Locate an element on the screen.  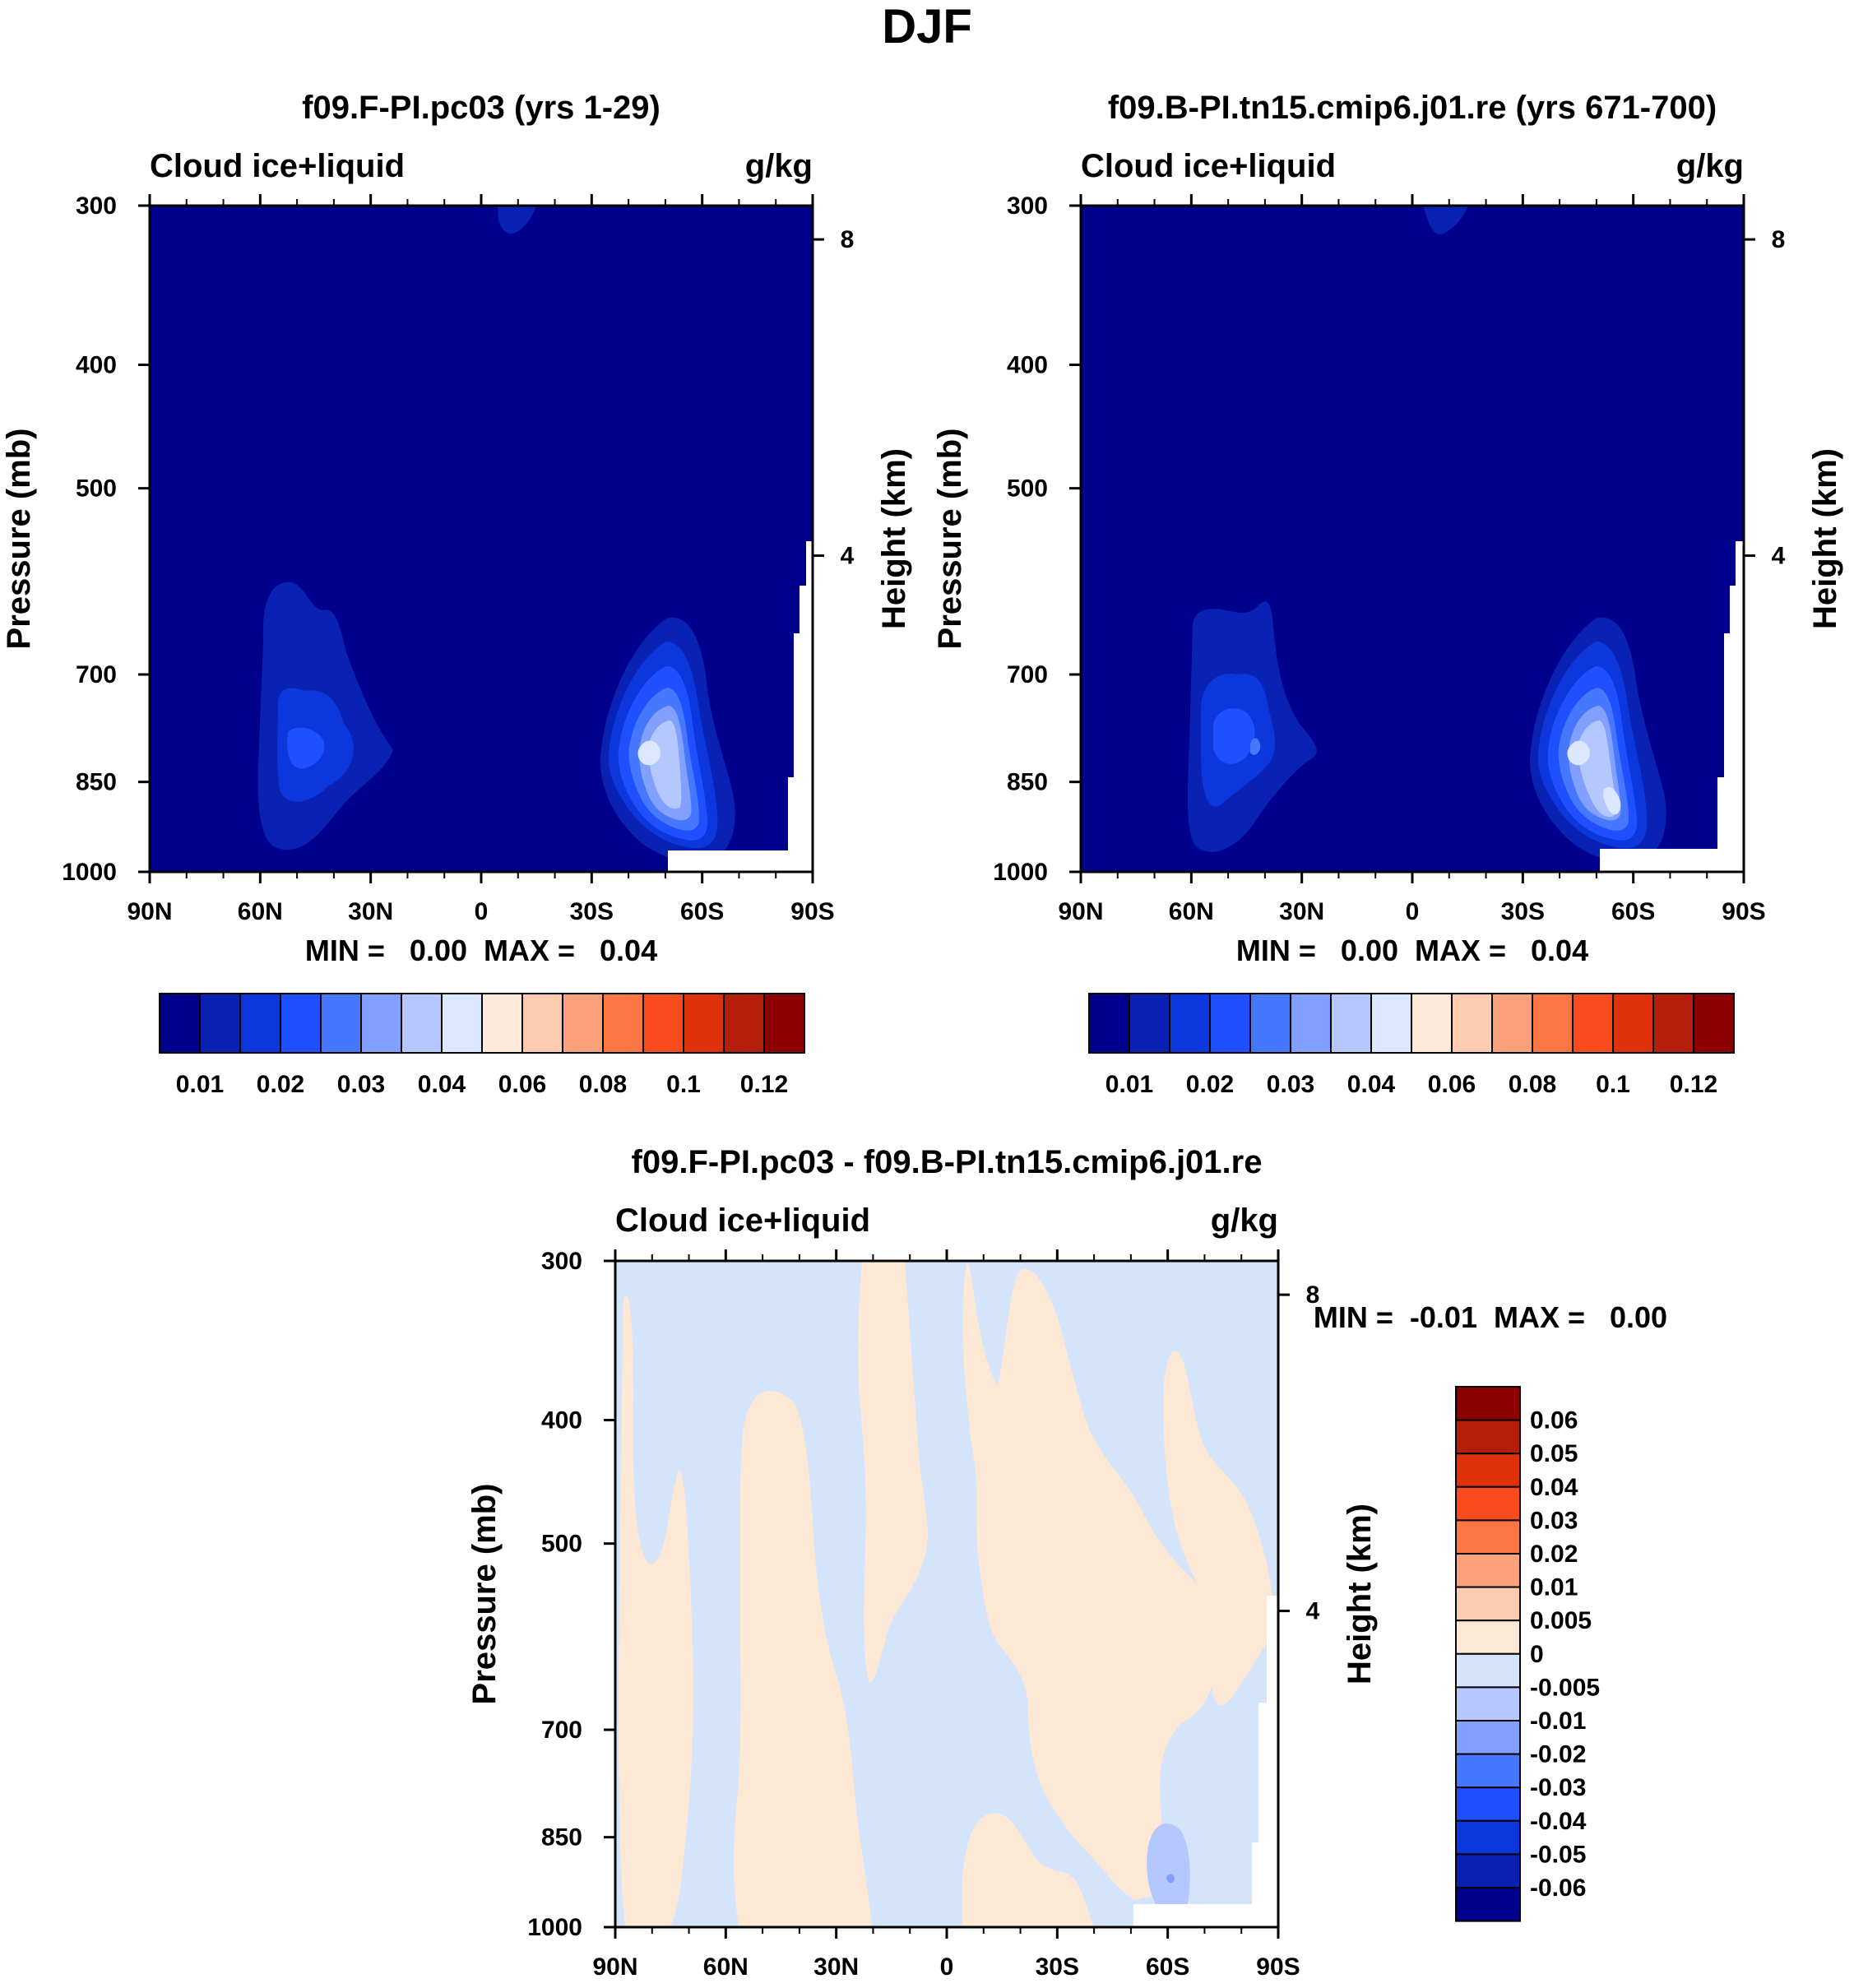
panel-c-colorbar-label: 0.05 is located at coordinates (1554, 1453).